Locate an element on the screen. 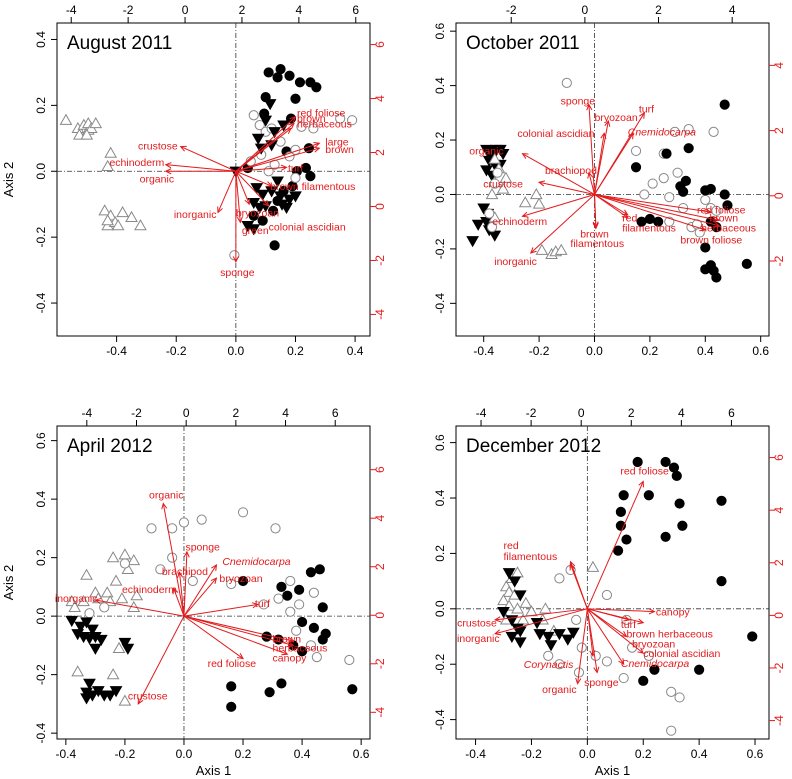 The height and width of the screenshot is (779, 792). vector-label: brachiopod is located at coordinates (571, 171).